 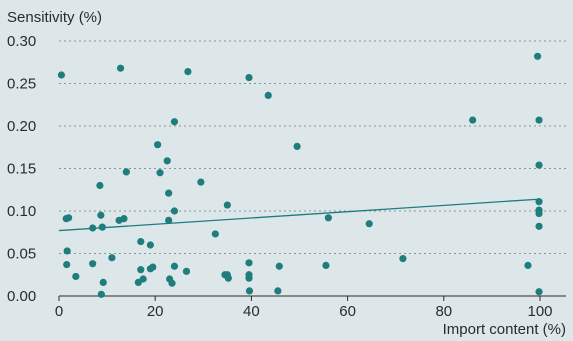 I want to click on trendline-group, so click(x=299, y=214).